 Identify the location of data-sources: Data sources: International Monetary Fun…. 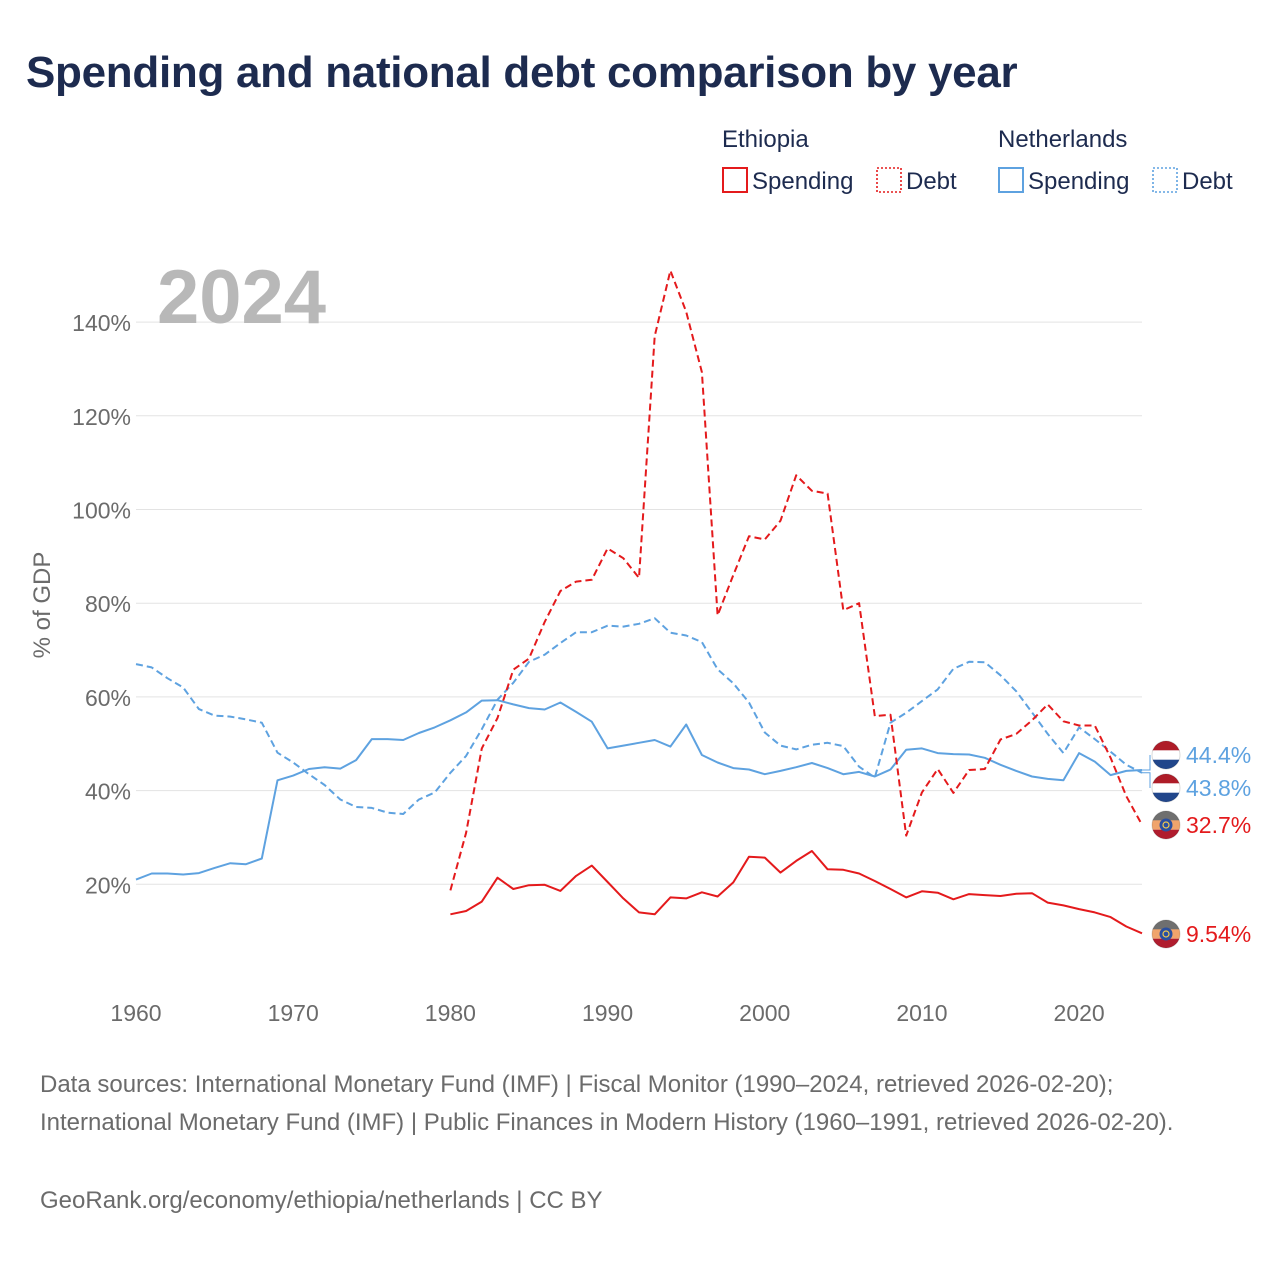
(607, 1103).